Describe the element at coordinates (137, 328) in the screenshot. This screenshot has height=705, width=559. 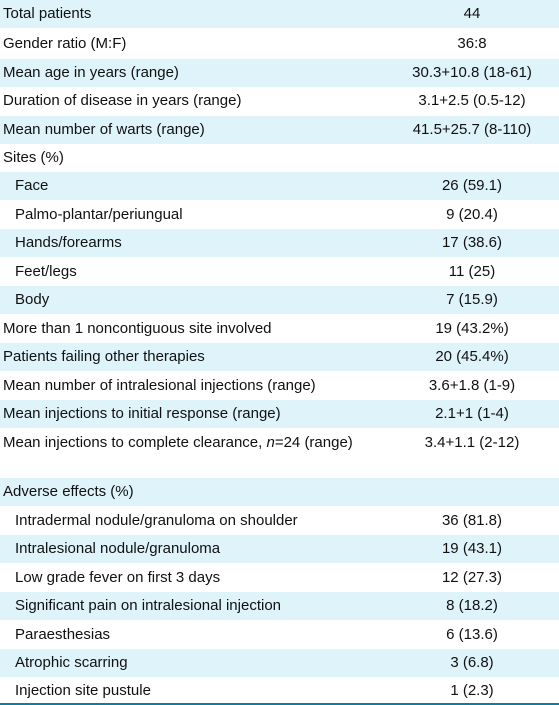
I see `row-label: More than 1 noncontiguous site involved` at that location.